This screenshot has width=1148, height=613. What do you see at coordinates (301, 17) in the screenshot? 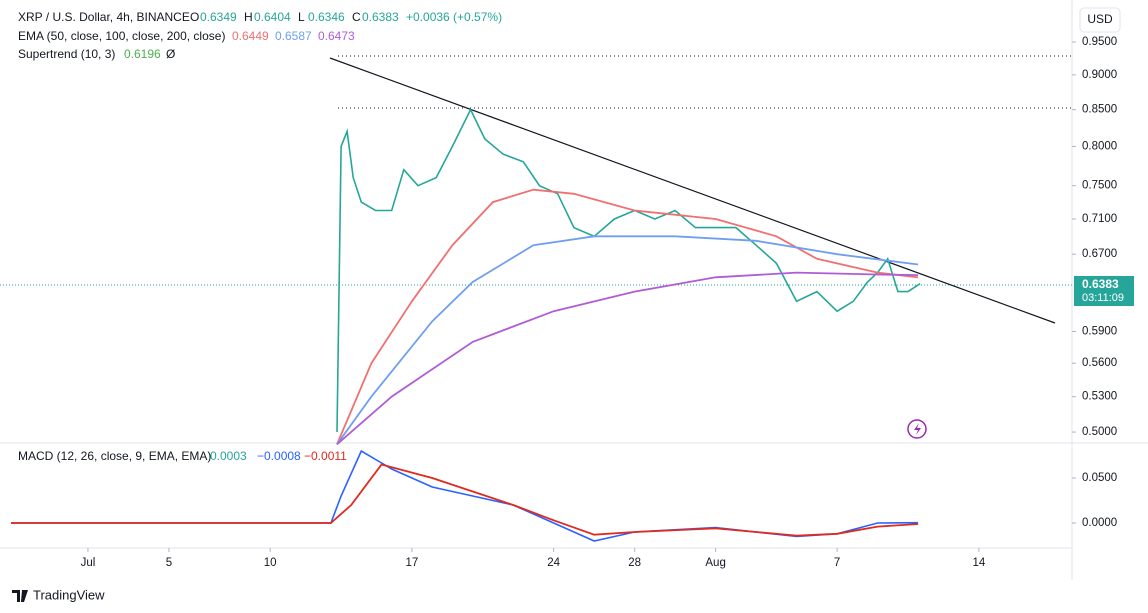
I see `ohlc-key: L` at bounding box center [301, 17].